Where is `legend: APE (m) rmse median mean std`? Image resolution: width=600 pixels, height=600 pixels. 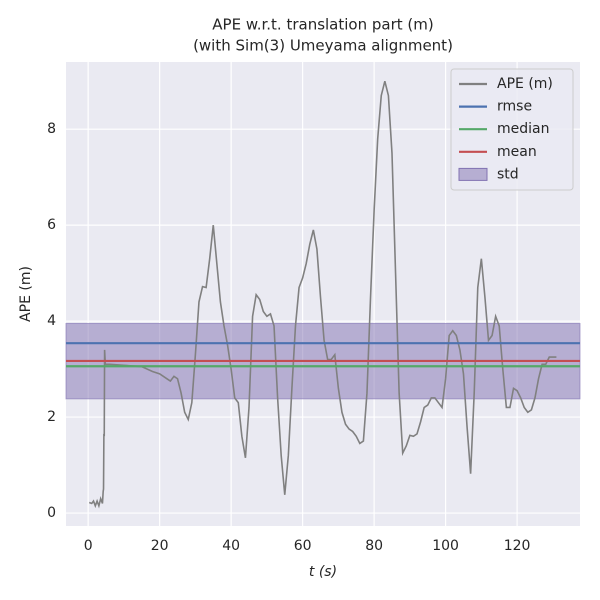 legend: APE (m) rmse median mean std is located at coordinates (512, 129).